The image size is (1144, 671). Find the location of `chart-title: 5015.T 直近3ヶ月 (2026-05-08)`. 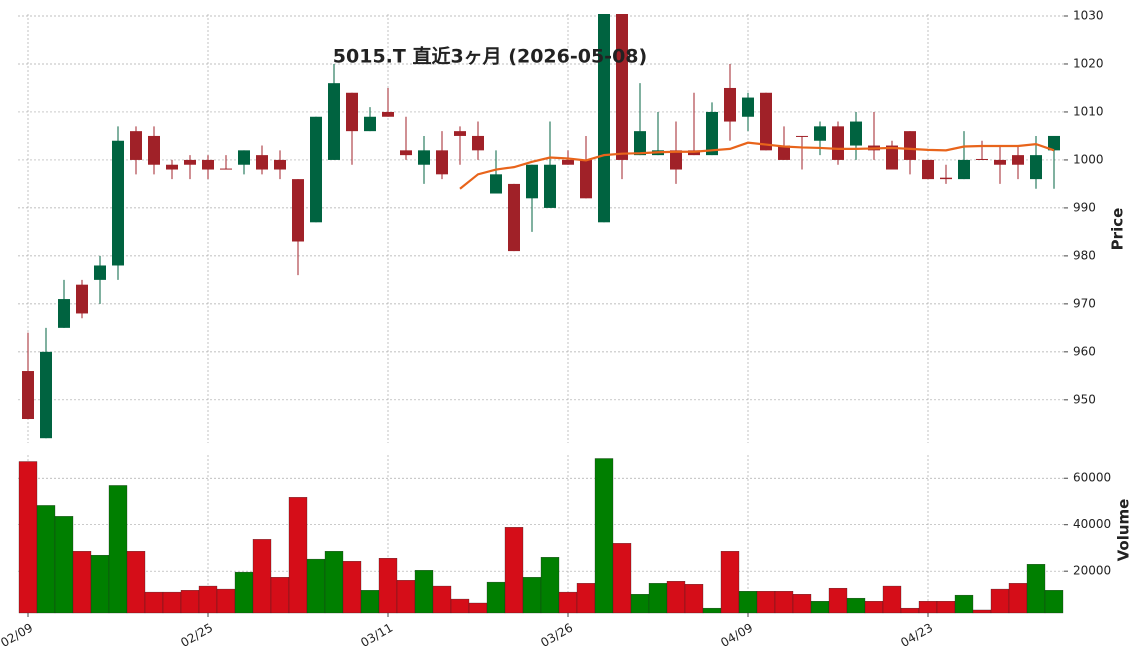

chart-title: 5015.T 直近3ヶ月 (2026-05-08) is located at coordinates (490, 56).